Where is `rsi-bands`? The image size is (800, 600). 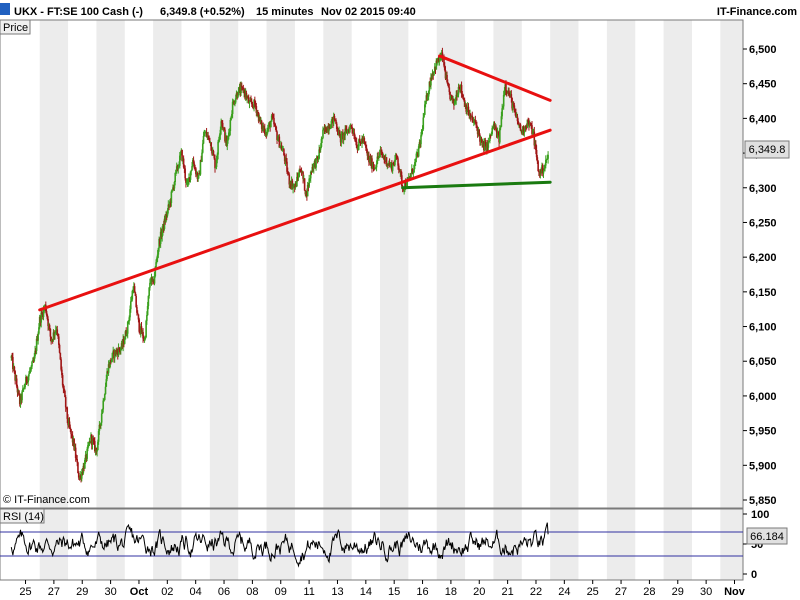
rsi-bands is located at coordinates (371, 544).